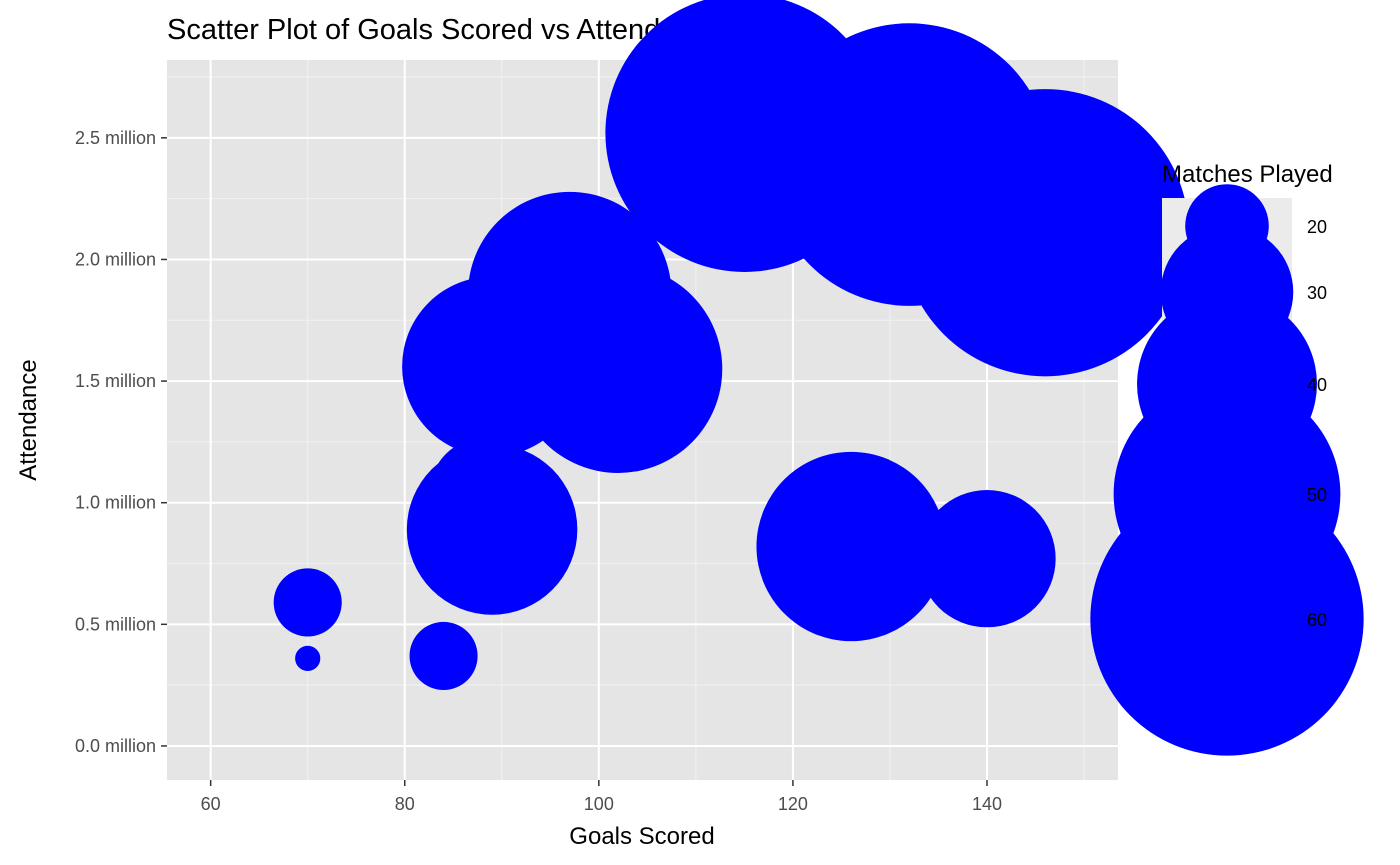  I want to click on y-tick-label: 0.5 million, so click(115, 624).